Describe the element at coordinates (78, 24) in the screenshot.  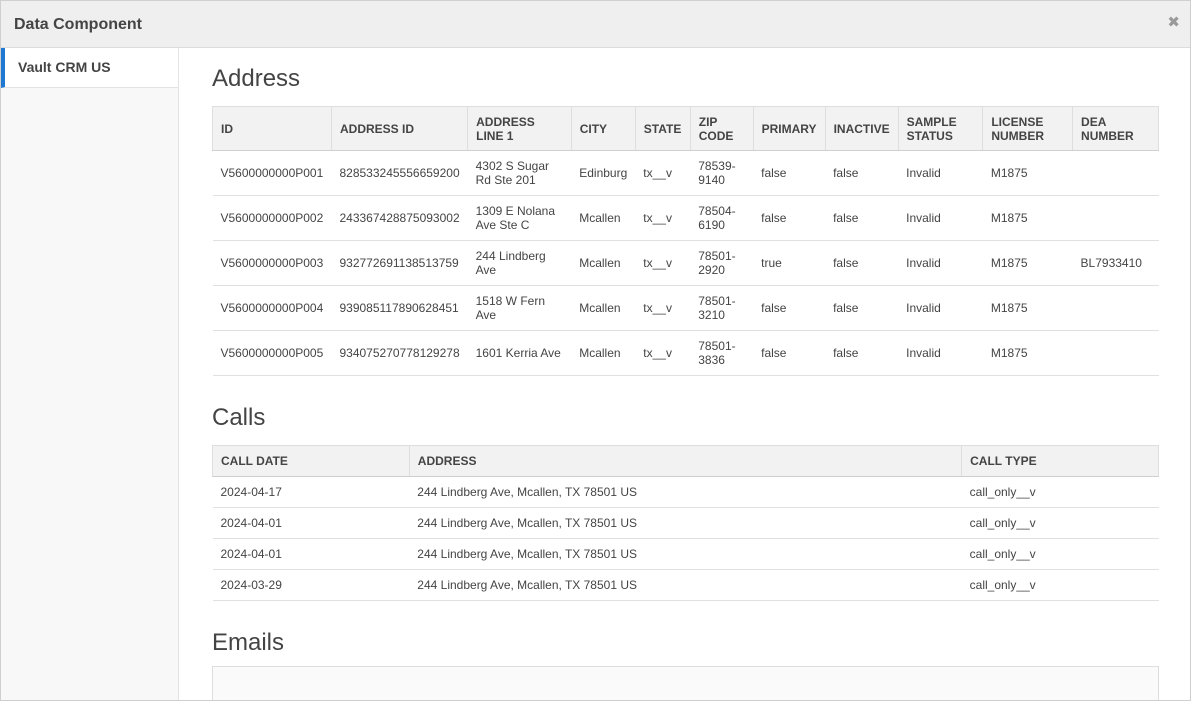
I see `dialog-title: Data Component` at that location.